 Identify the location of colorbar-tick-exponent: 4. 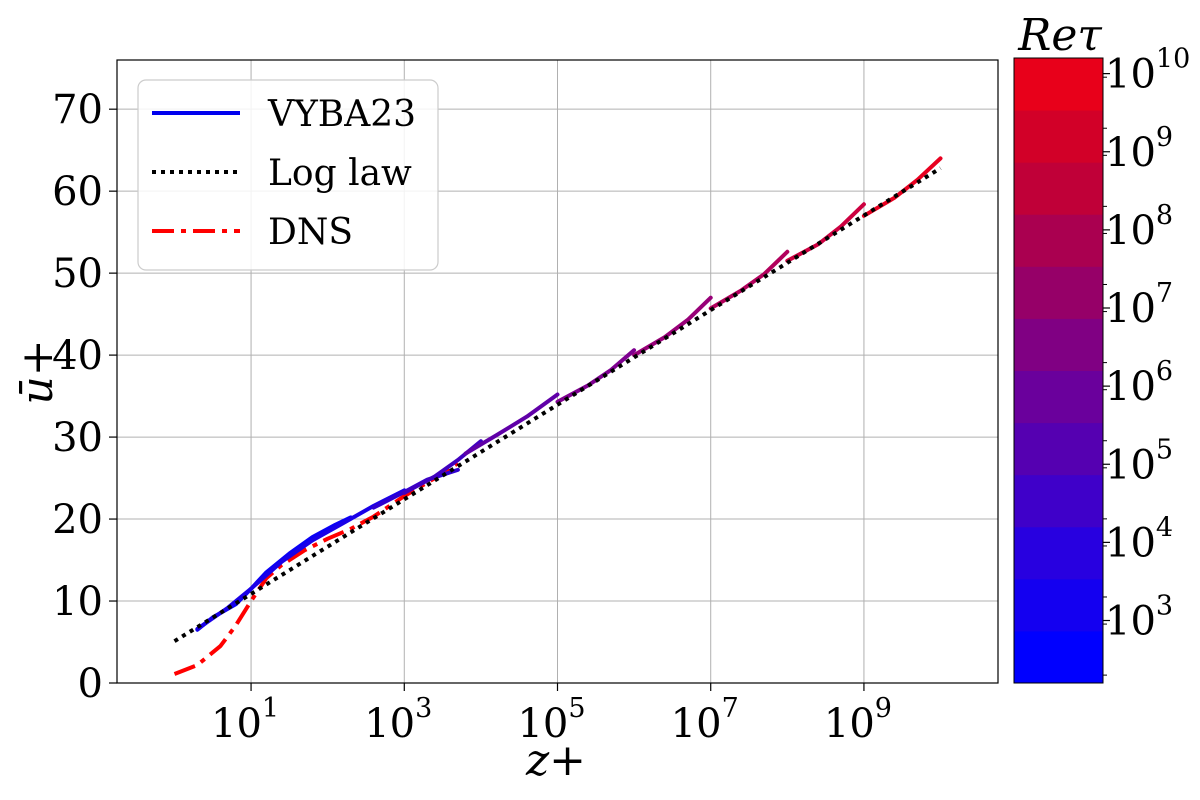
(1164, 527).